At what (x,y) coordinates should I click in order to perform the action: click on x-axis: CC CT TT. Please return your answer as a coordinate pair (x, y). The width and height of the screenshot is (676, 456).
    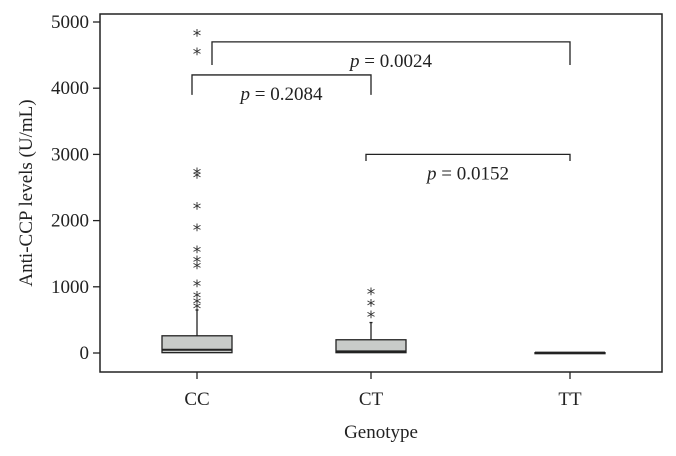
    Looking at the image, I should click on (383, 391).